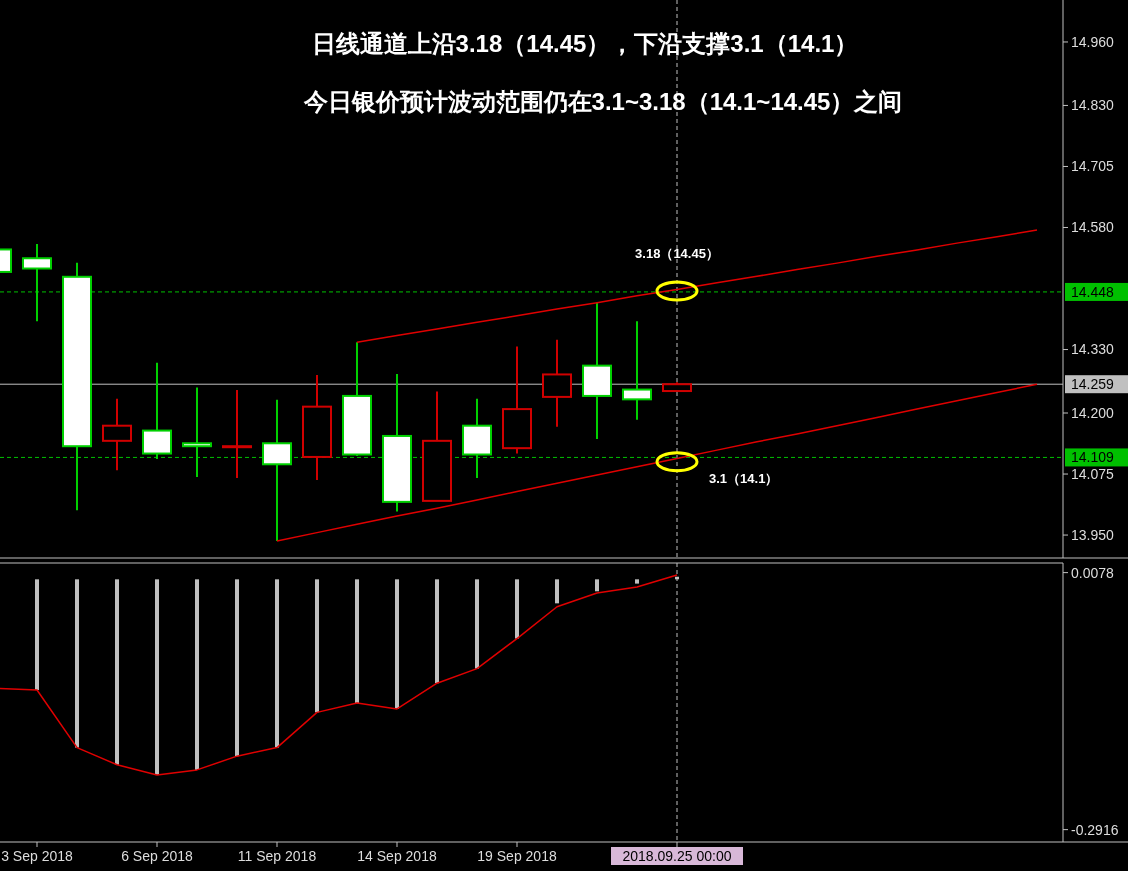 The width and height of the screenshot is (1128, 871). Describe the element at coordinates (1093, 534) in the screenshot. I see `y-tick-label: 13.950` at that location.